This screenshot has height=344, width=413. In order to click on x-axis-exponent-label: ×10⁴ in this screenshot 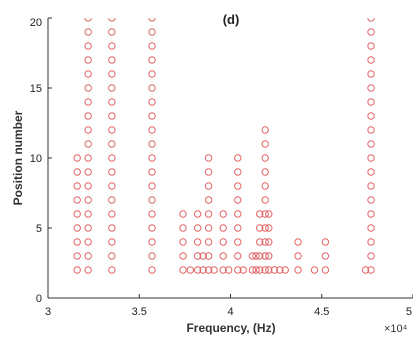, I will do `click(396, 329)`.